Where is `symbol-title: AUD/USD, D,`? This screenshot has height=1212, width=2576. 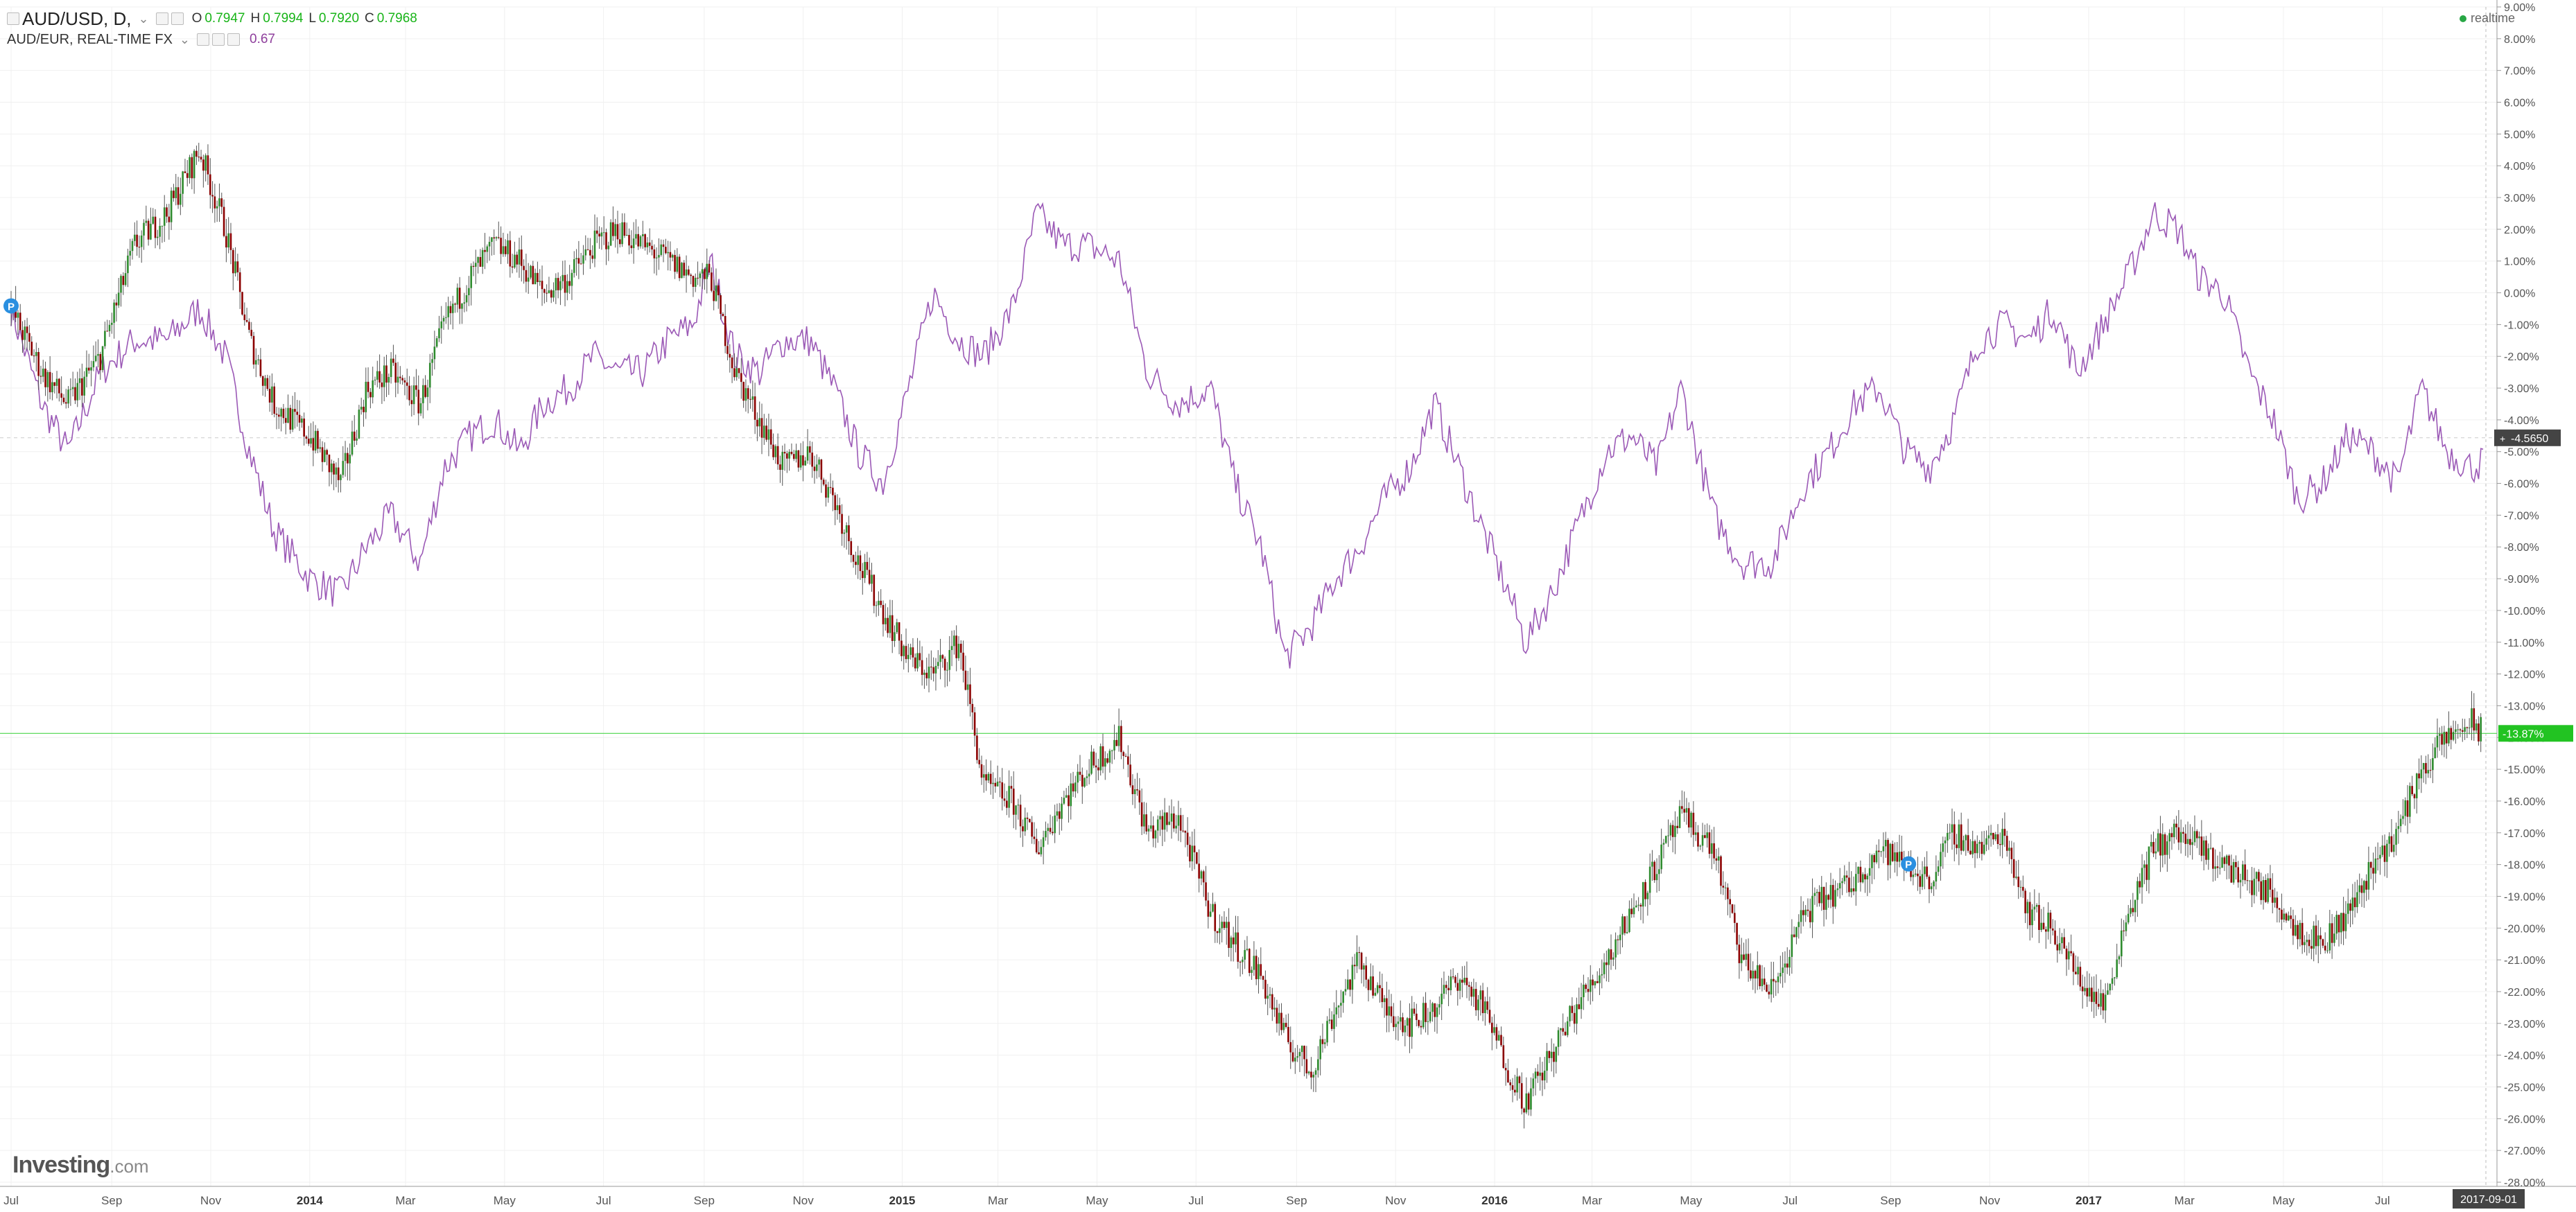
symbol-title: AUD/USD, D, is located at coordinates (77, 18).